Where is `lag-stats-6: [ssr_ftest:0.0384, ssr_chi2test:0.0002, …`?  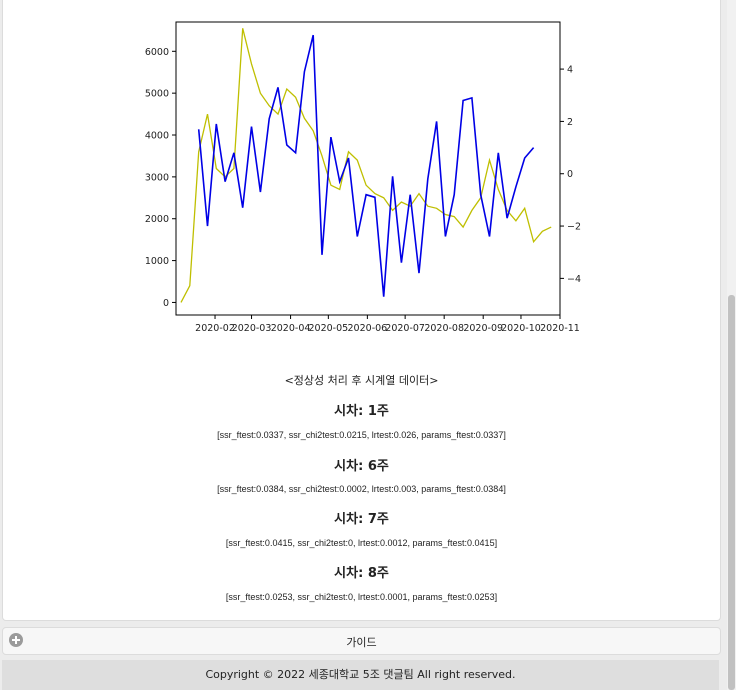 lag-stats-6: [ssr_ftest:0.0384, ssr_chi2test:0.0002, … is located at coordinates (361, 489).